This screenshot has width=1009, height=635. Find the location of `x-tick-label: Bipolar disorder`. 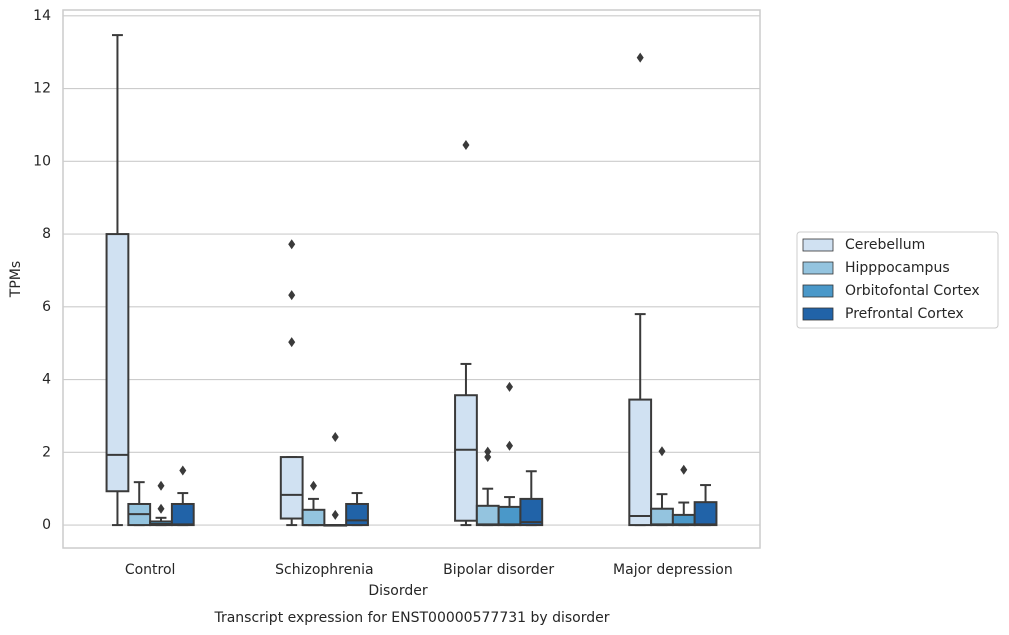

x-tick-label: Bipolar disorder is located at coordinates (498, 570).